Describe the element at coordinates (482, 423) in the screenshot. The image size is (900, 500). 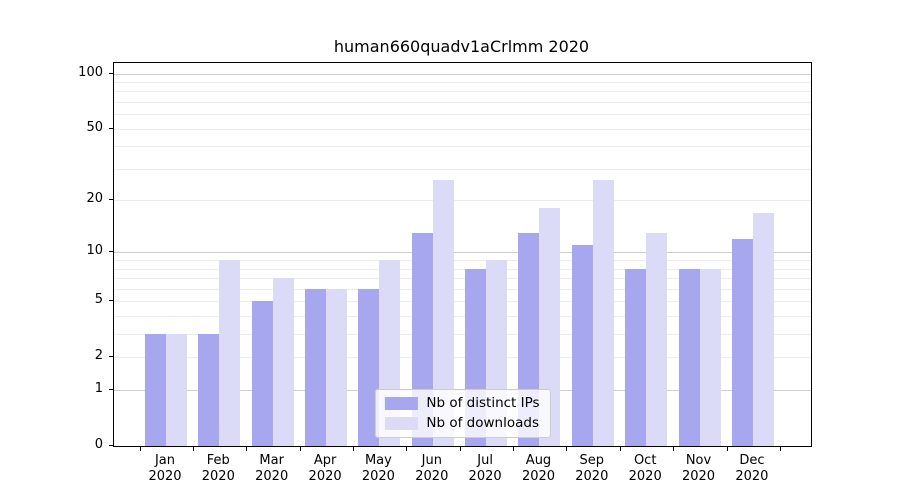
I see `legend-label-downloads: Nb of downloads` at that location.